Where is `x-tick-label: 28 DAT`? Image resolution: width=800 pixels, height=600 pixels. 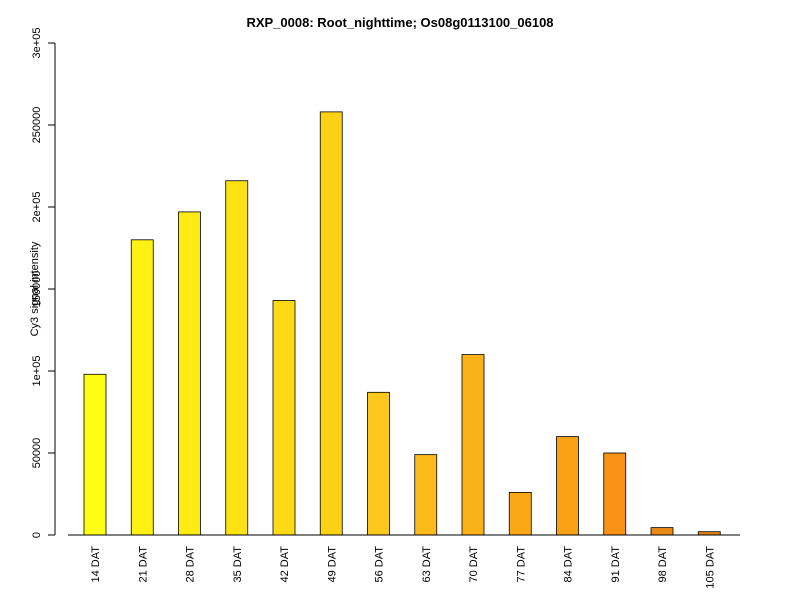
x-tick-label: 28 DAT is located at coordinates (191, 564).